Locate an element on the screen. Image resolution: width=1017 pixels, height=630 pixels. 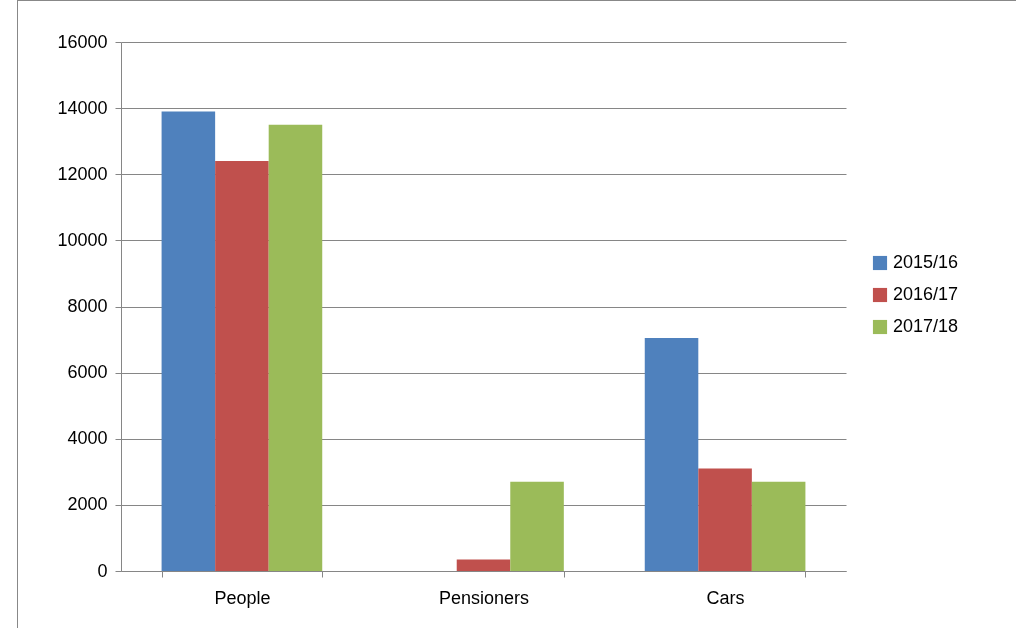
x-tick-label: Pensioners is located at coordinates (484, 597).